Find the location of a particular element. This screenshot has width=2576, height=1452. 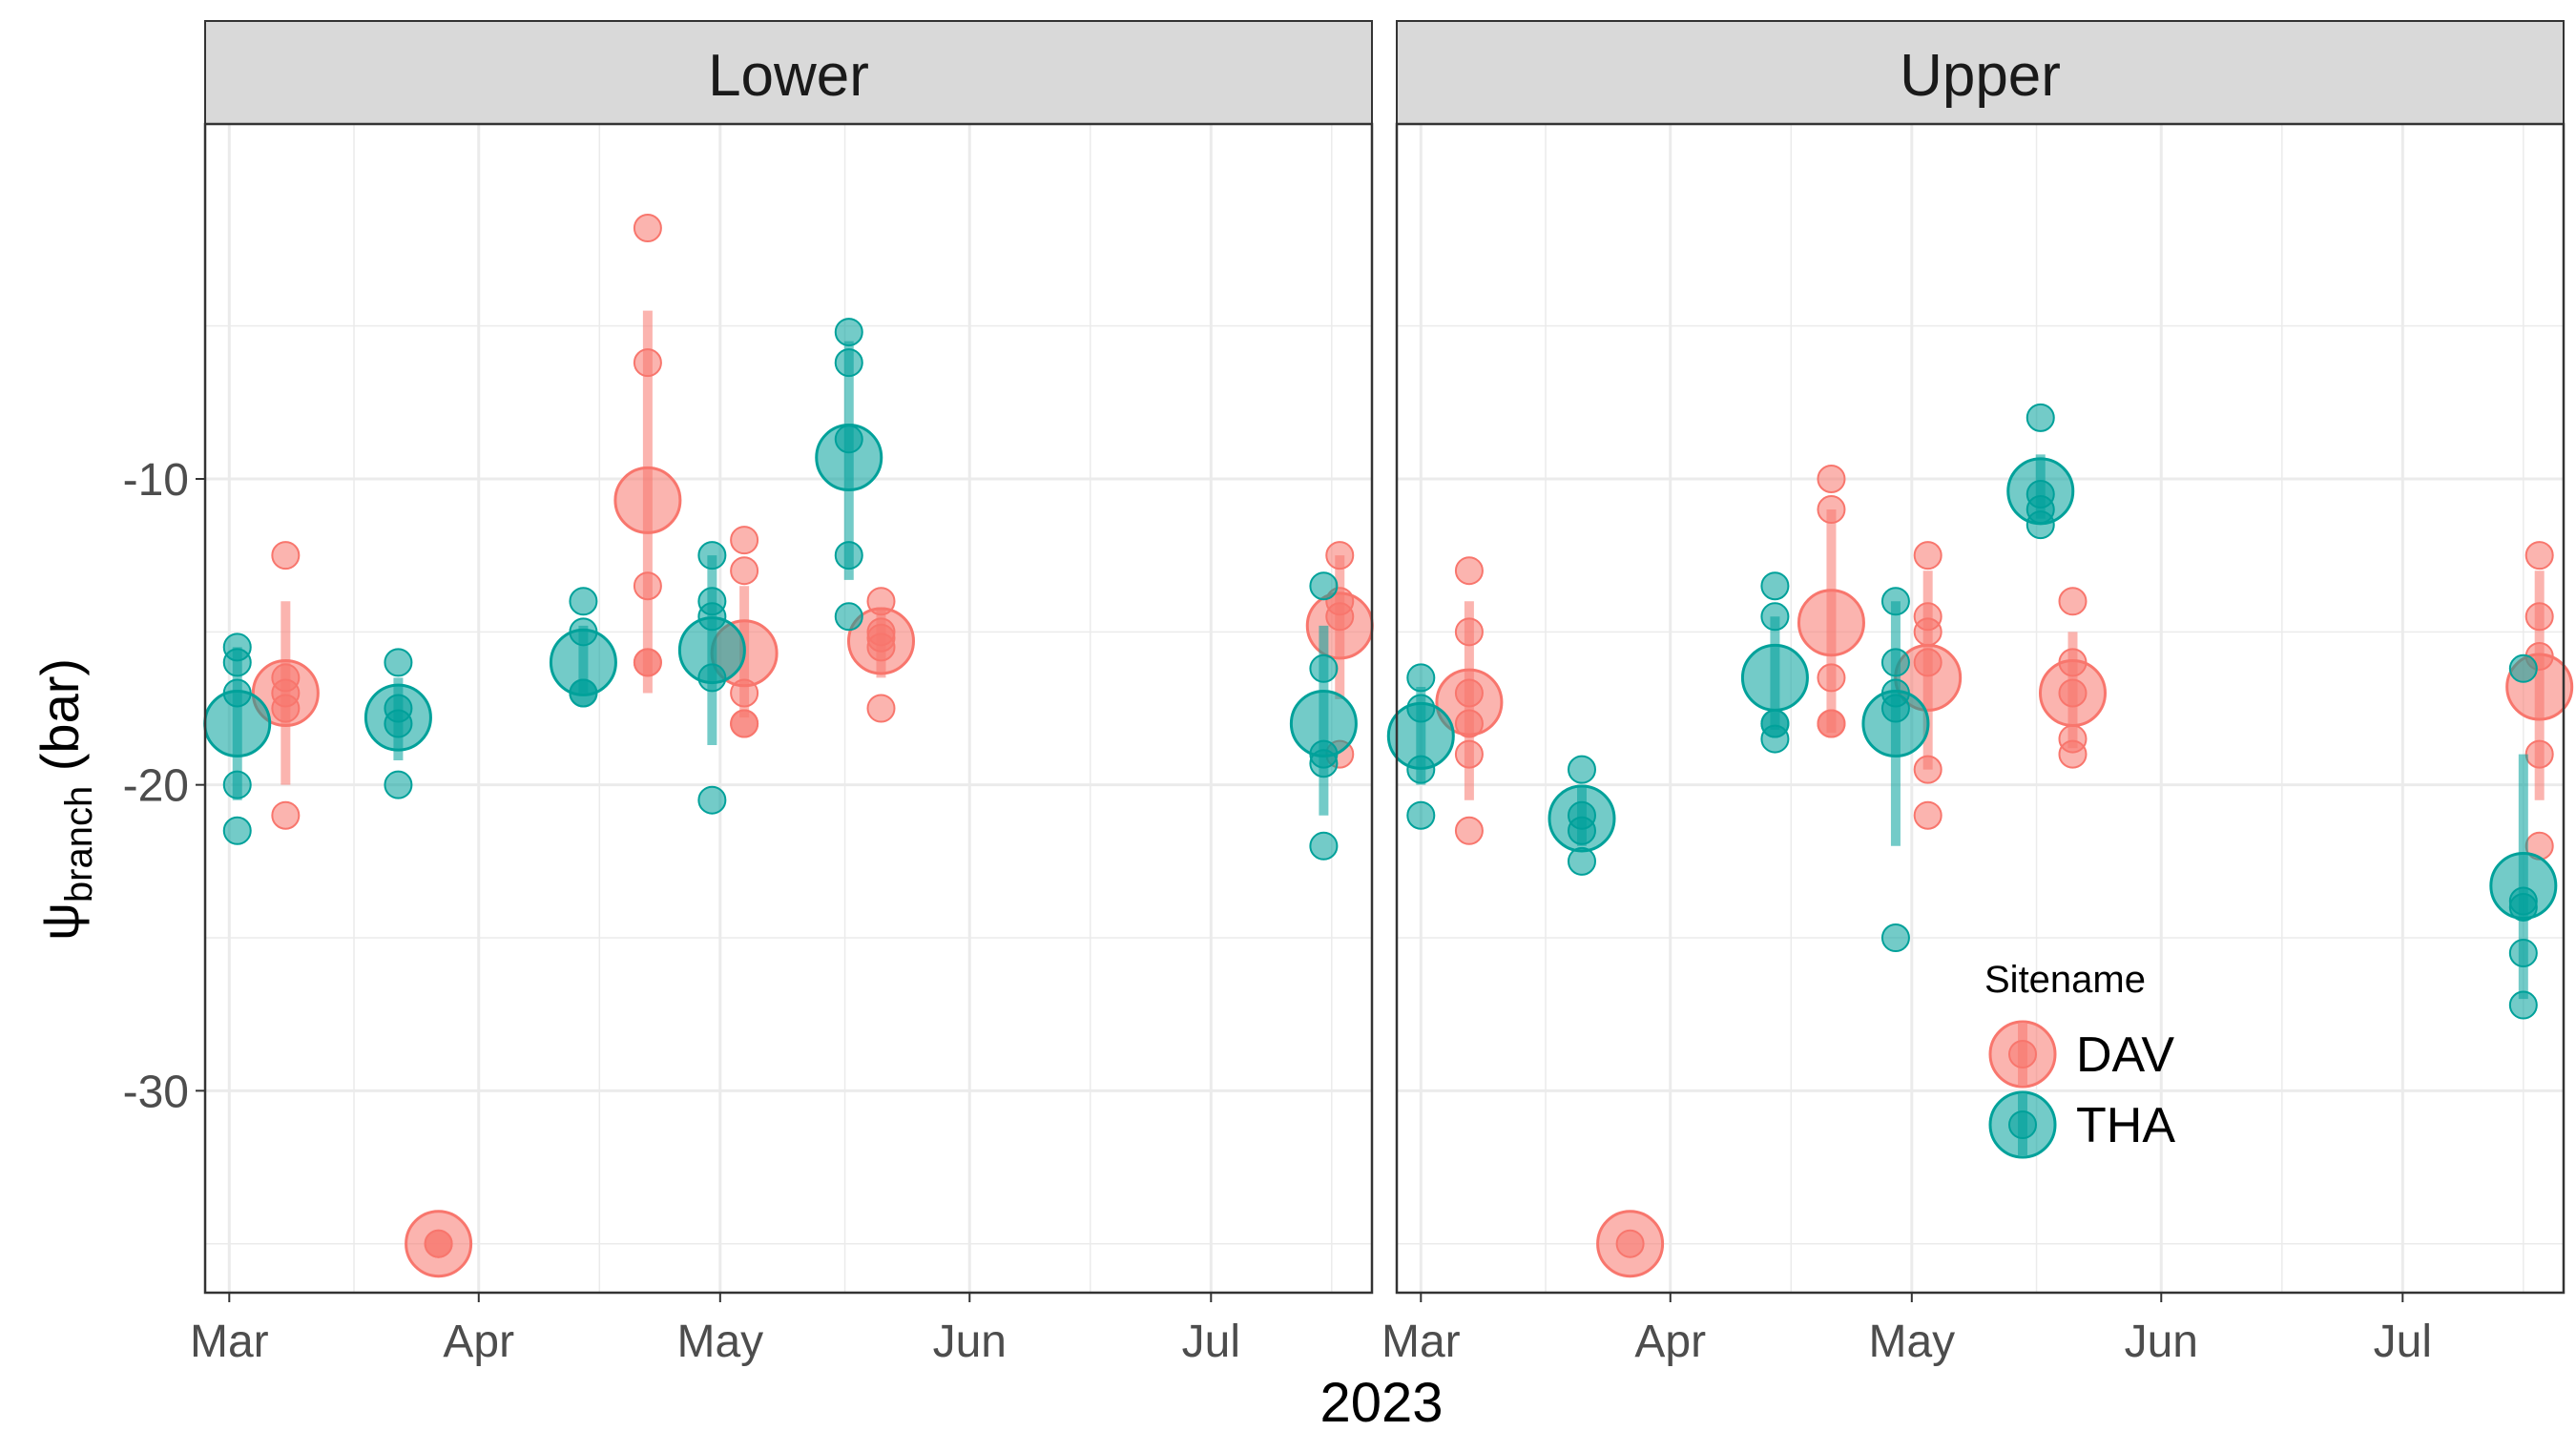

facet-strip-label: Lower is located at coordinates (788, 76).